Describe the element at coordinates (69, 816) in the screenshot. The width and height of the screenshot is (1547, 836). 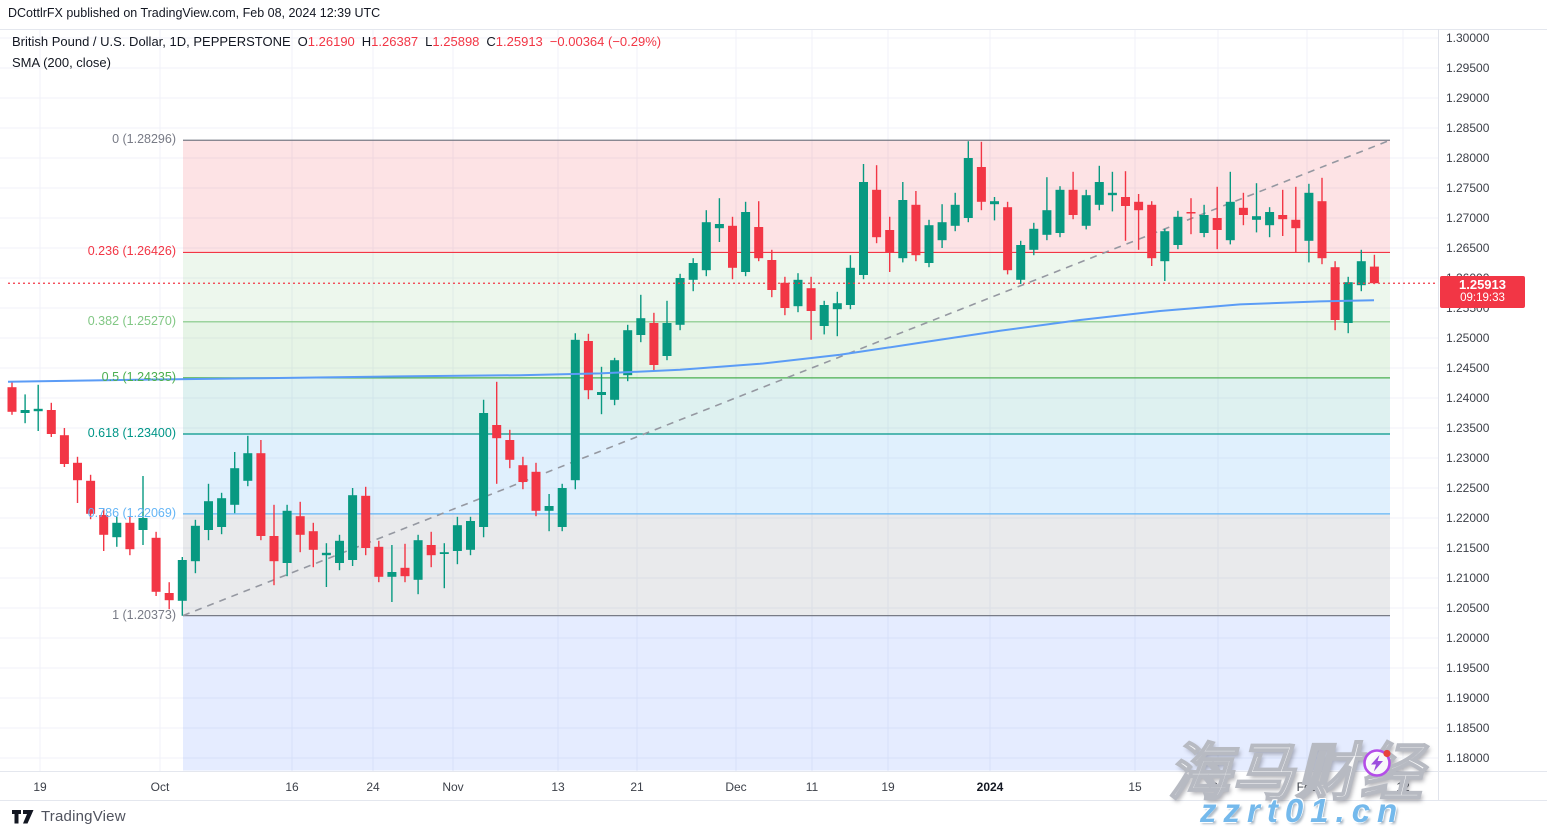
I see `tradingview-brand: TradingView` at that location.